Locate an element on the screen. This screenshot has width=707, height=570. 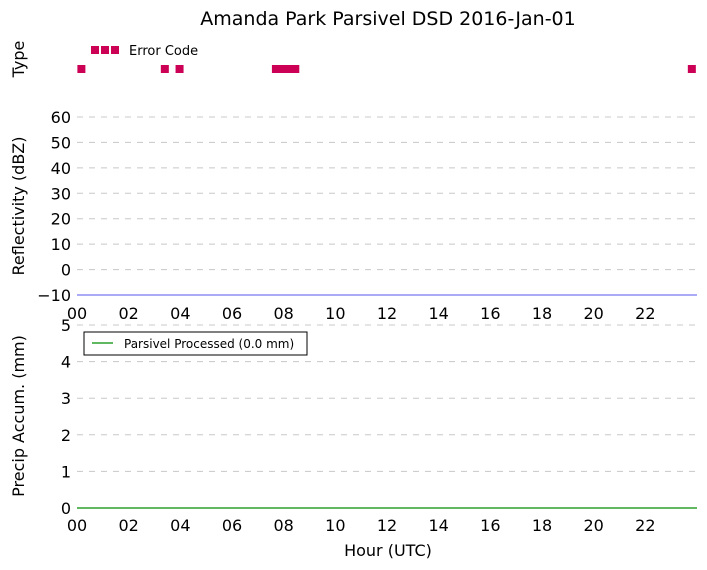
legend-label-parsivel: Parsivel Processed (0.0 mm) is located at coordinates (209, 344).